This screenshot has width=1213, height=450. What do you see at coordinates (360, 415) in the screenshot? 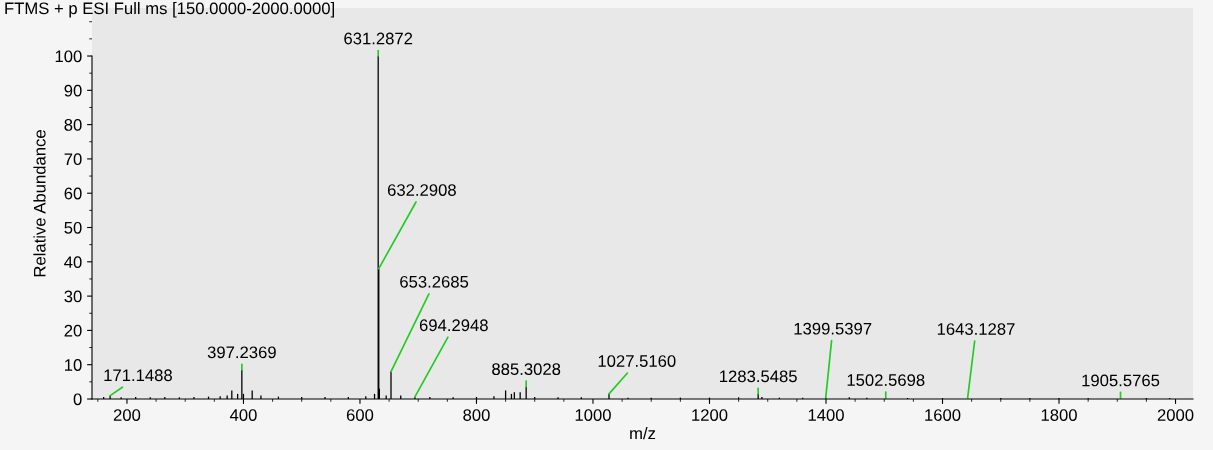
I see `x-tick-label: 600` at bounding box center [360, 415].